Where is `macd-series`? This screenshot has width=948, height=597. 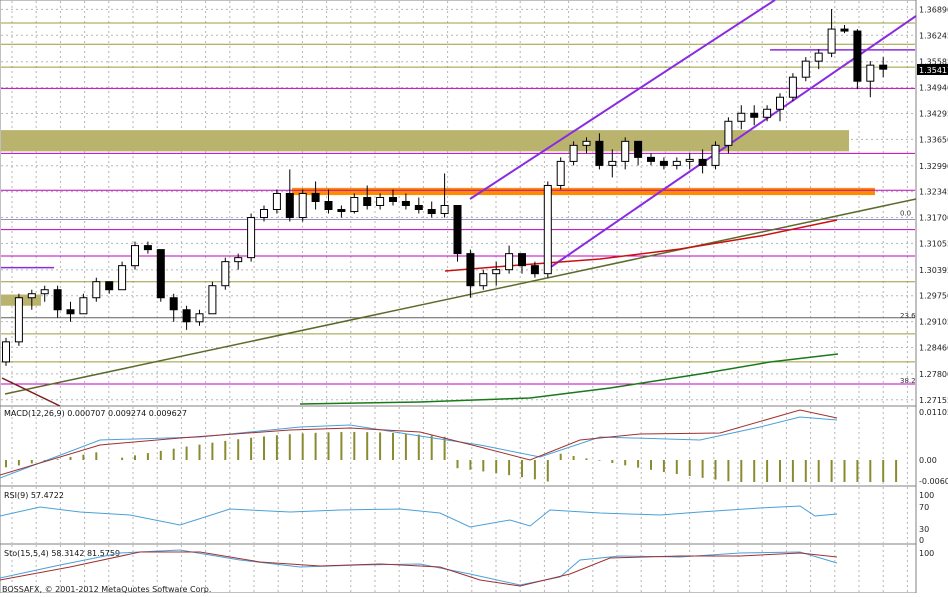
macd-series is located at coordinates (449, 445).